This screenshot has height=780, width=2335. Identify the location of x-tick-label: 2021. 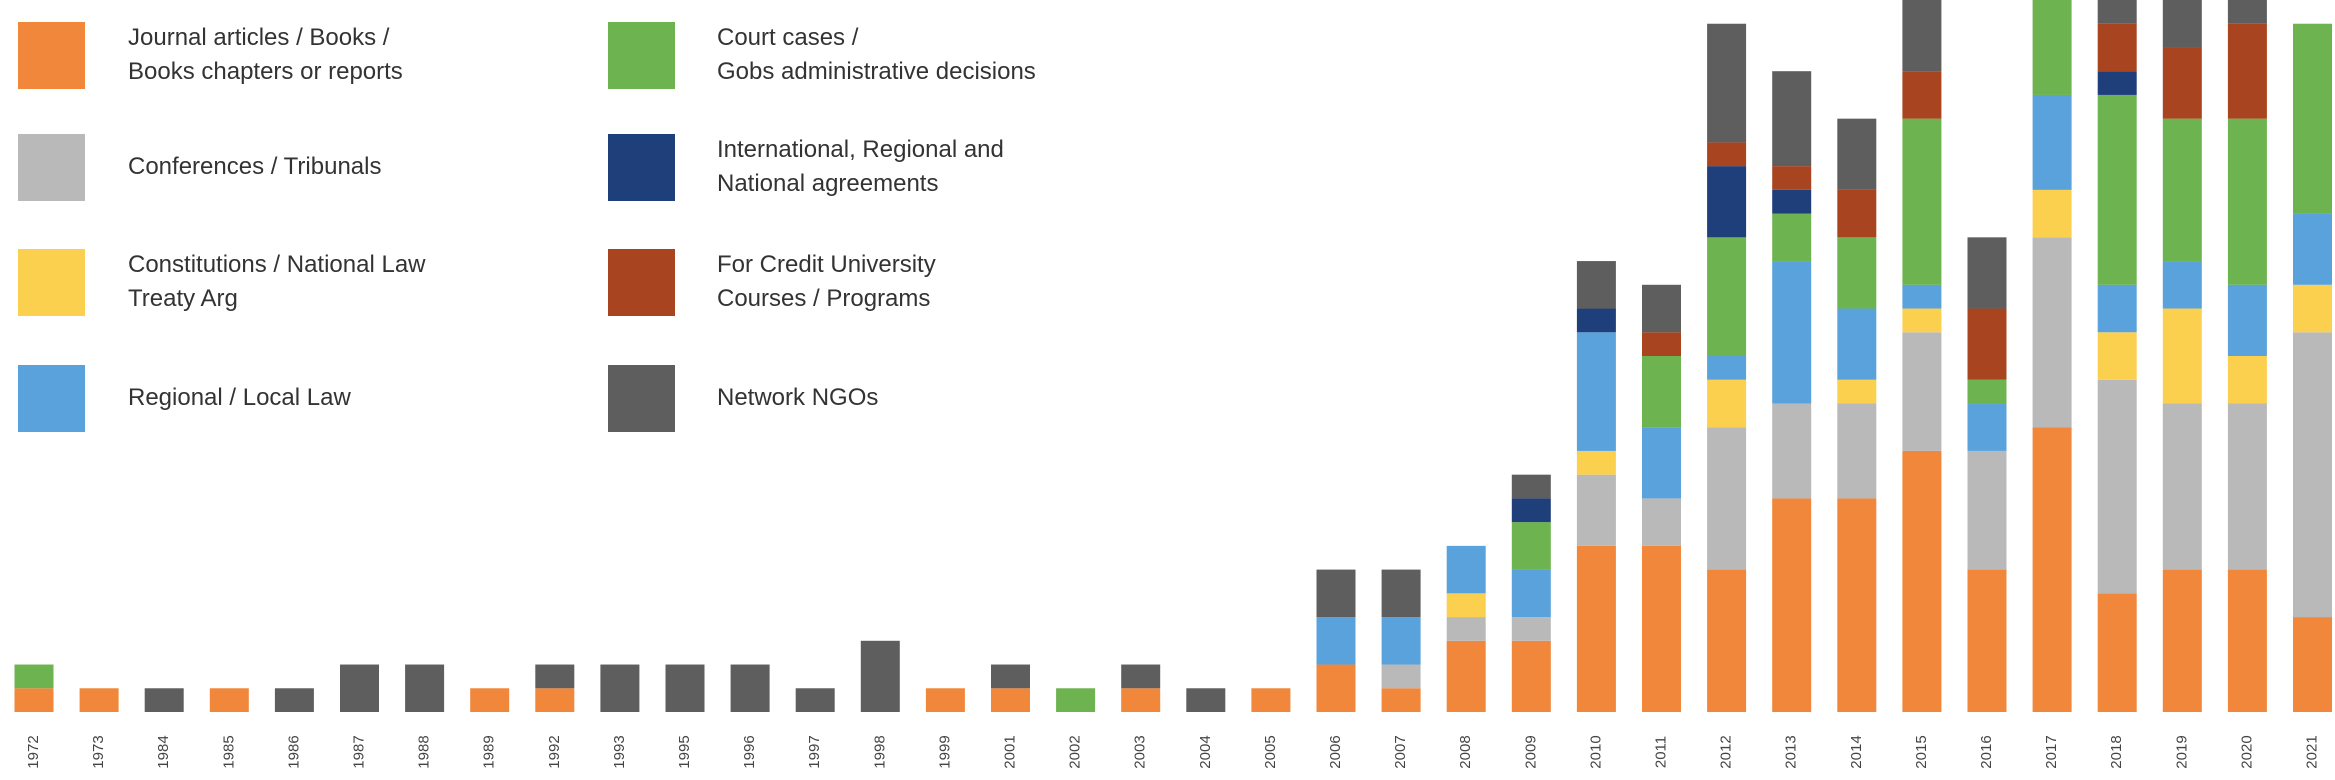
(2311, 751).